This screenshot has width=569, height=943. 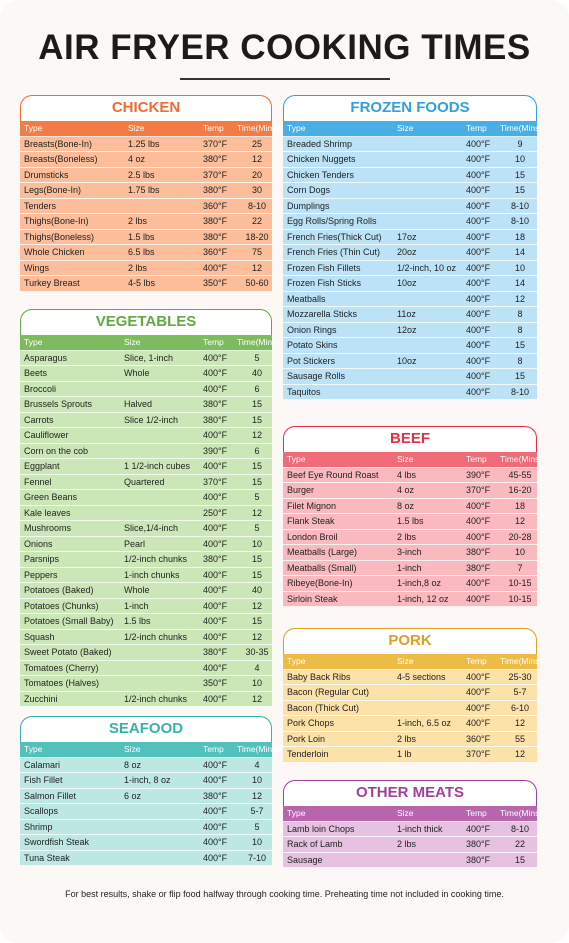 What do you see at coordinates (144, 481) in the screenshot?
I see `table-cell: Quartered` at bounding box center [144, 481].